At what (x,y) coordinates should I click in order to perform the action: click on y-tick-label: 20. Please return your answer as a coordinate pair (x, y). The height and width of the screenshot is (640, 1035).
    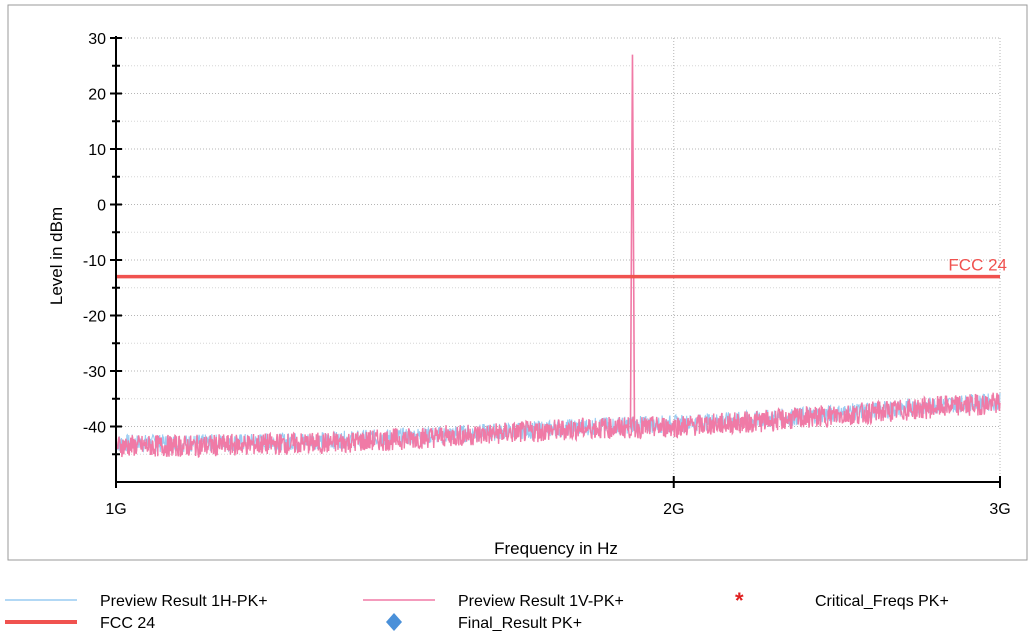
    Looking at the image, I should click on (97, 95).